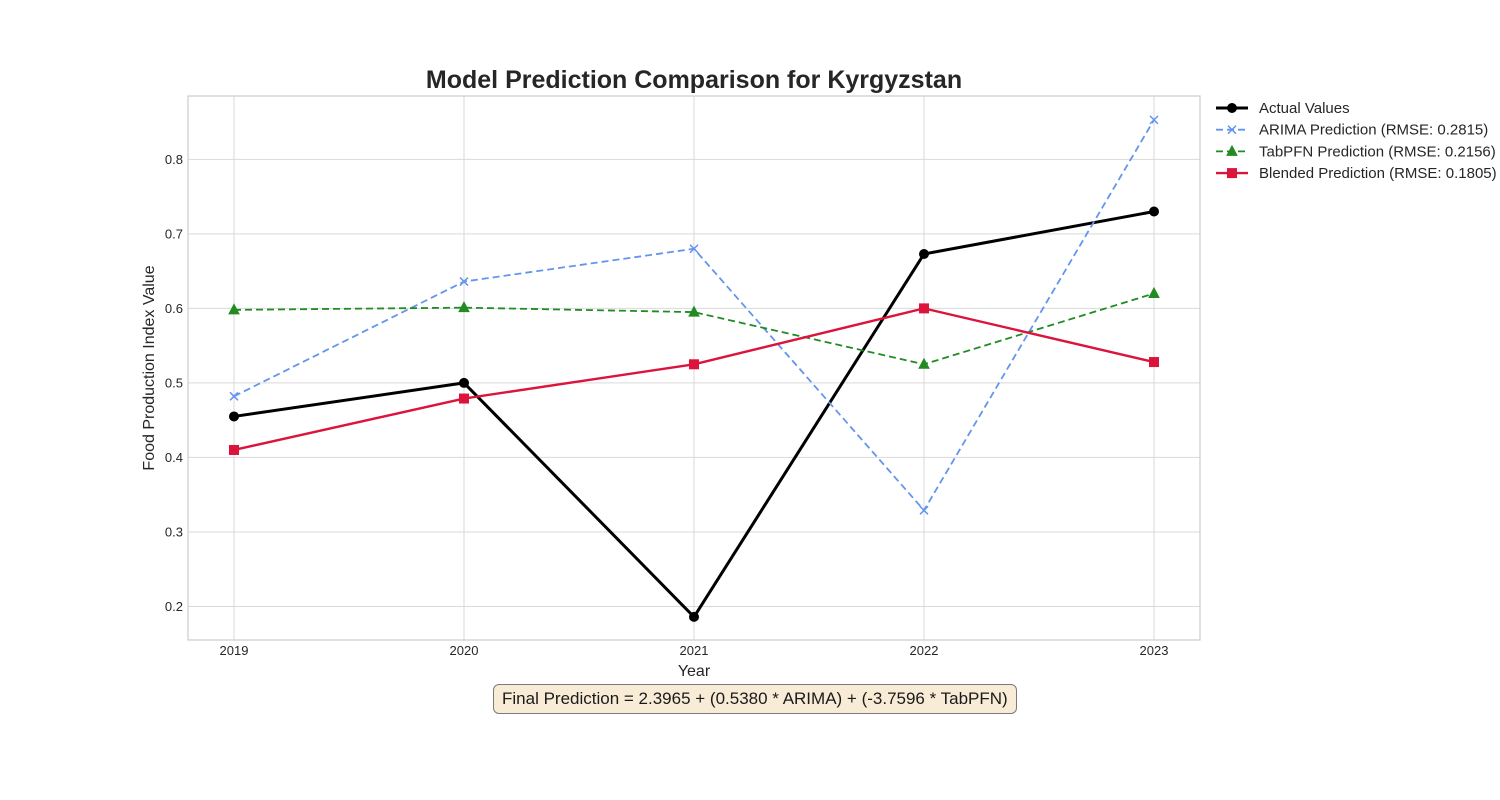 The height and width of the screenshot is (800, 1500). I want to click on series-line, so click(694, 329).